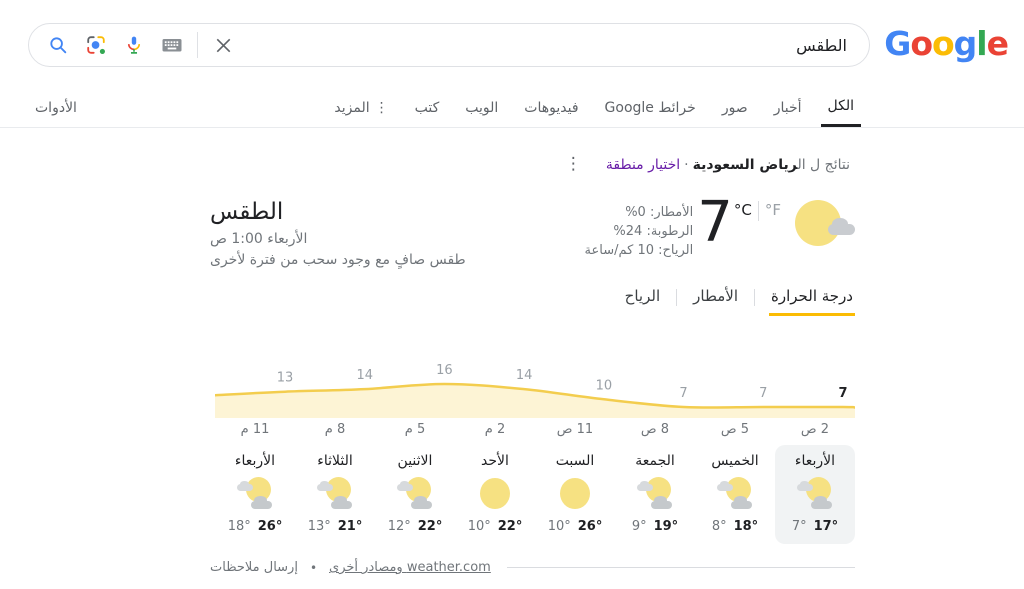 The image size is (1024, 589). What do you see at coordinates (812, 301) in the screenshot?
I see `panel-tab-temperature: درجة الحرارة` at bounding box center [812, 301].